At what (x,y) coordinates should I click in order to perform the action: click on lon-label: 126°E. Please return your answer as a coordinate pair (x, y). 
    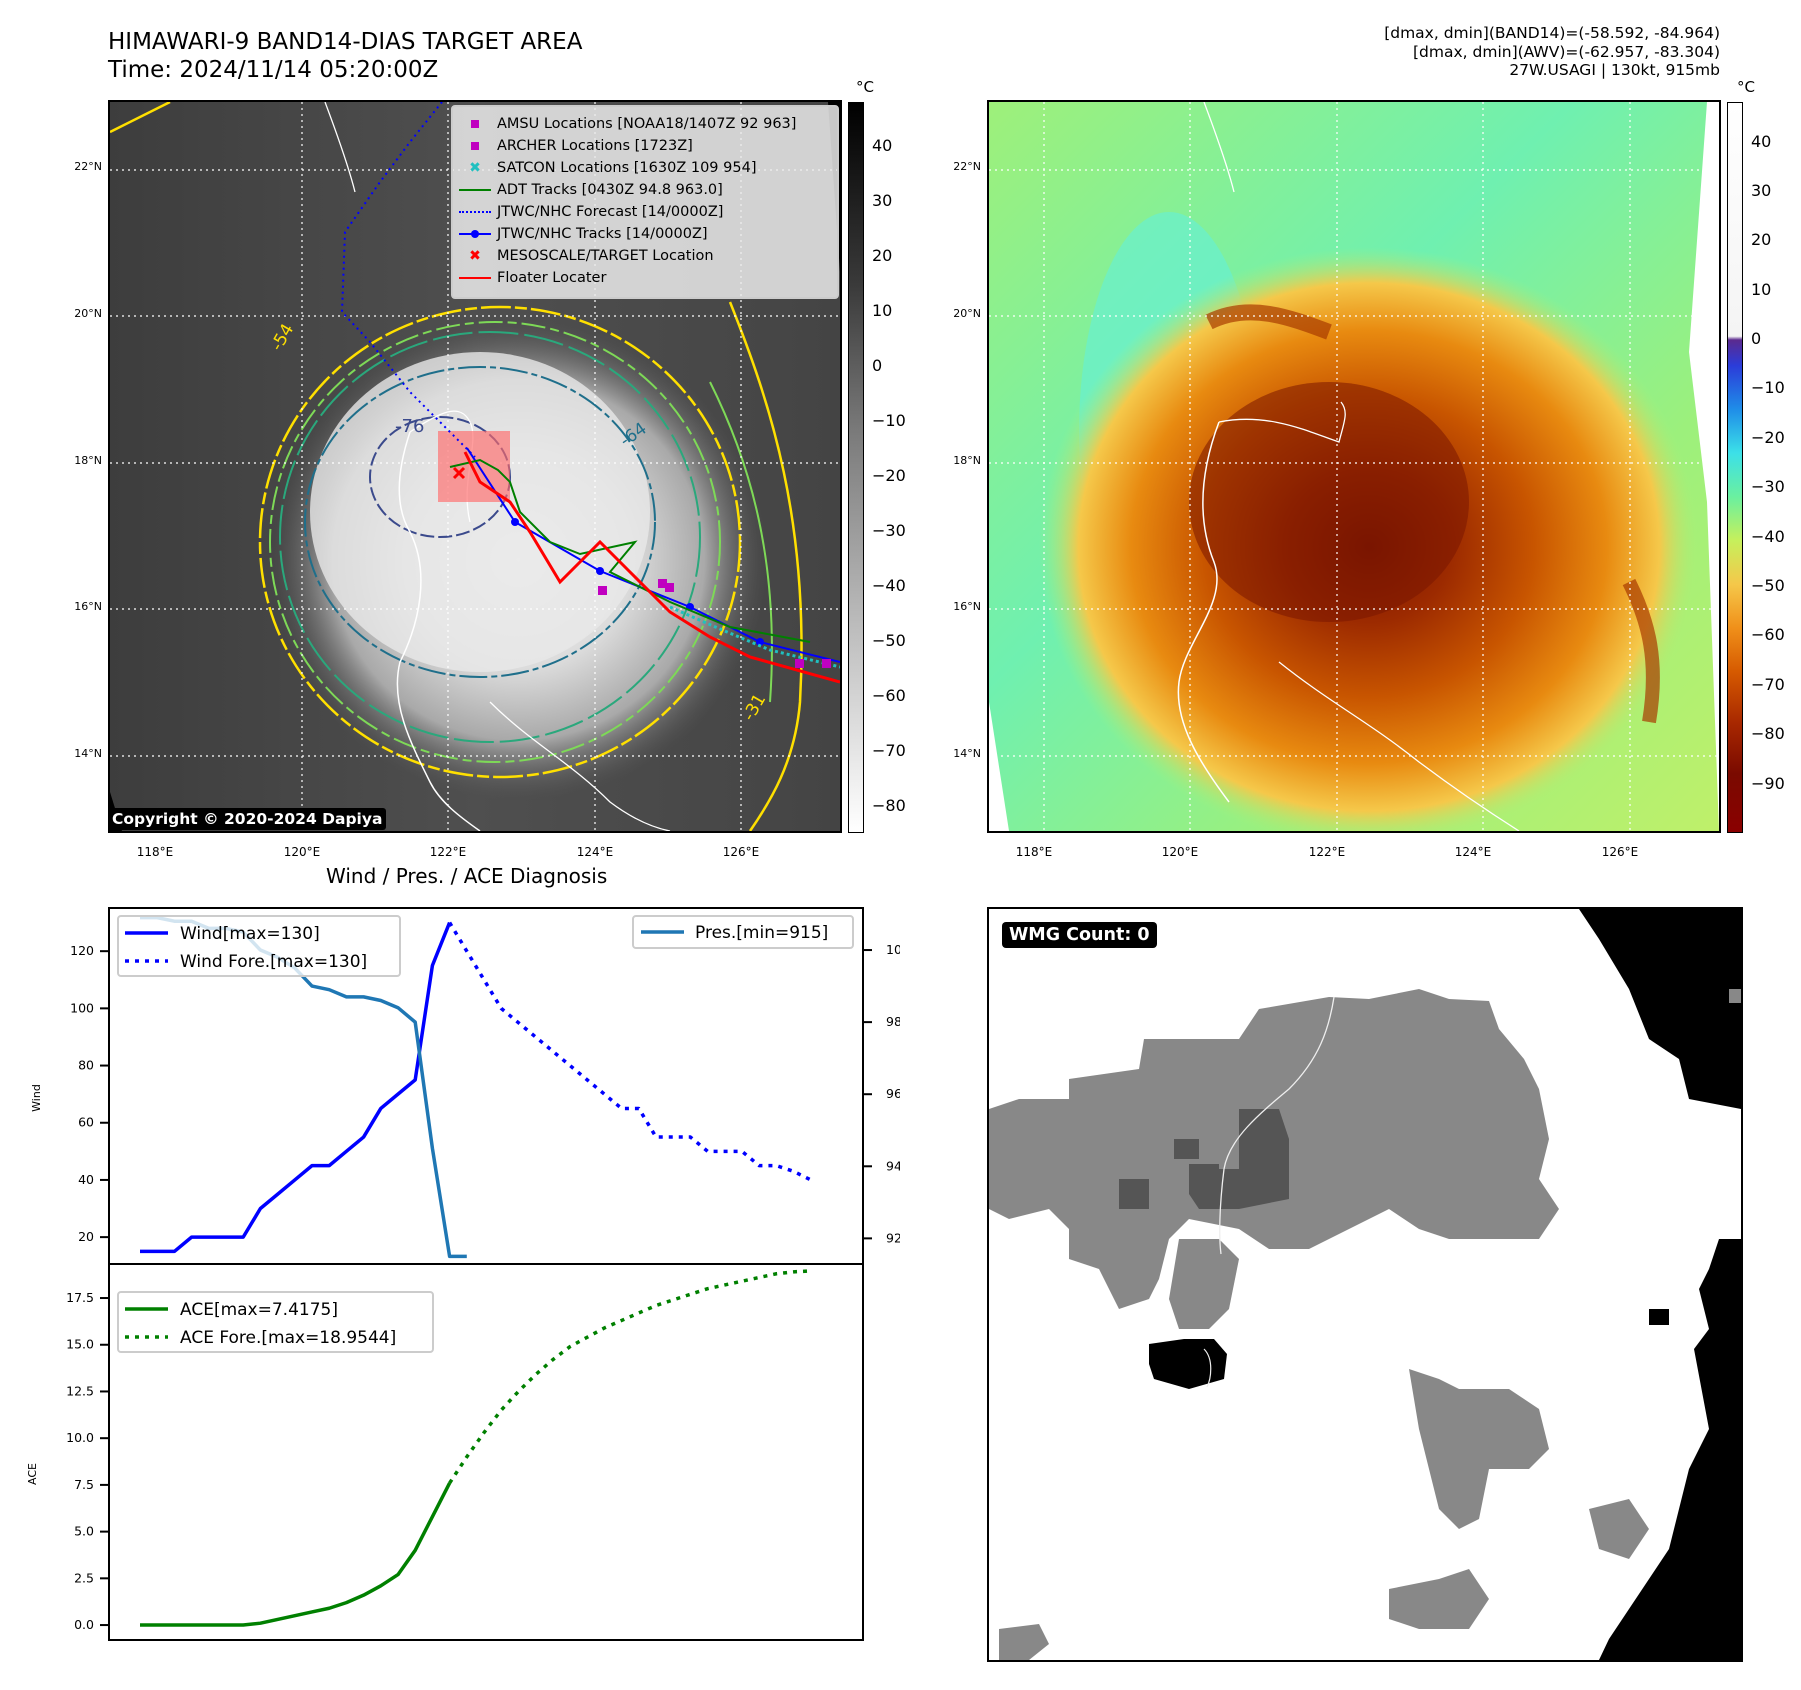
    Looking at the image, I should click on (1620, 852).